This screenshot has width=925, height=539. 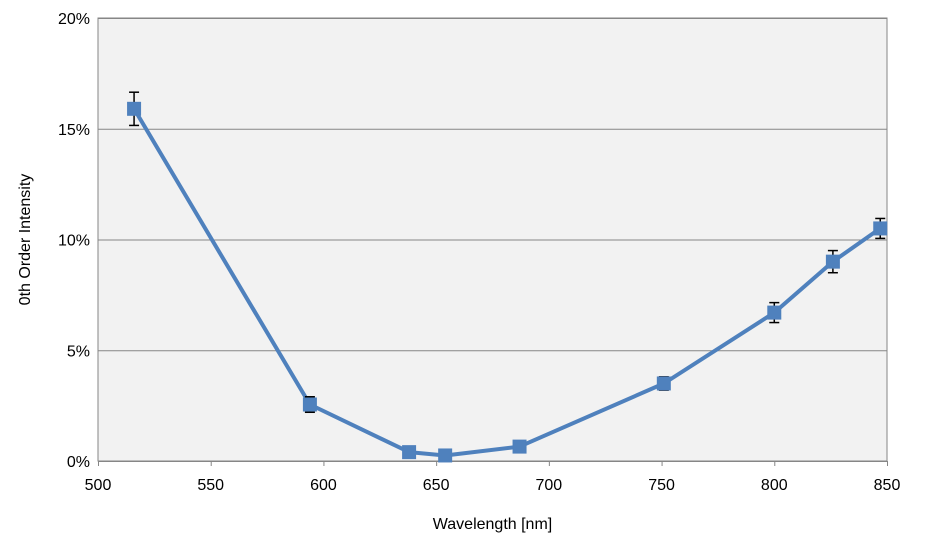 I want to click on y-tick-label: 20%, so click(x=74, y=19).